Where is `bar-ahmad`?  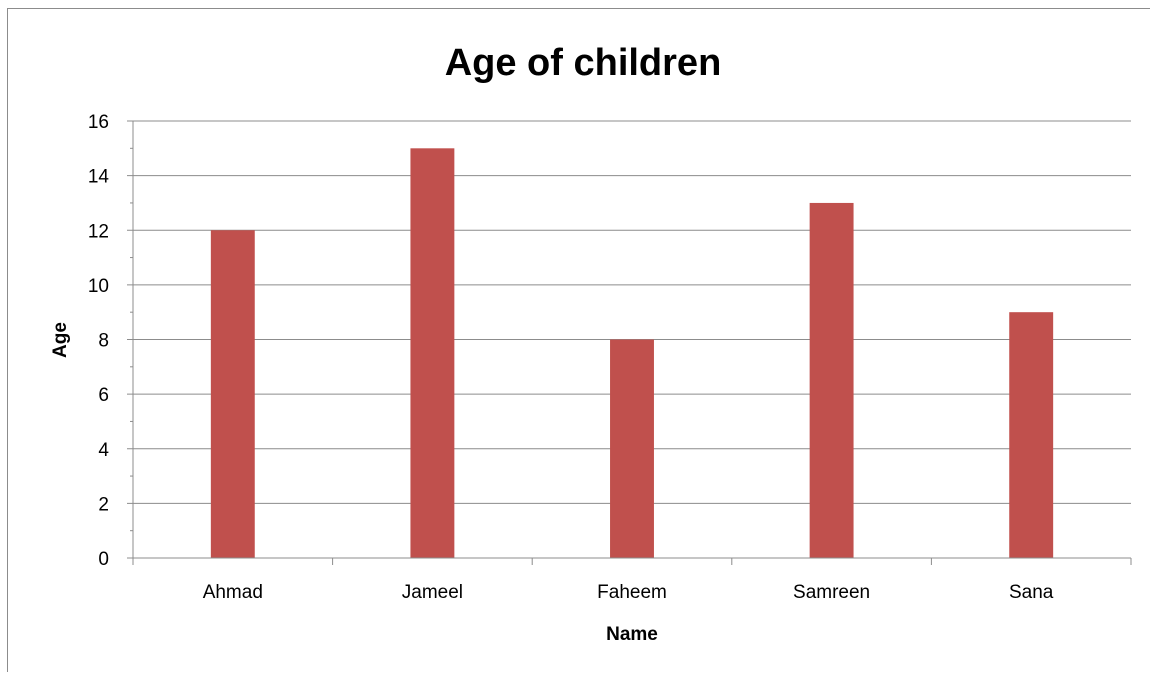
bar-ahmad is located at coordinates (233, 394).